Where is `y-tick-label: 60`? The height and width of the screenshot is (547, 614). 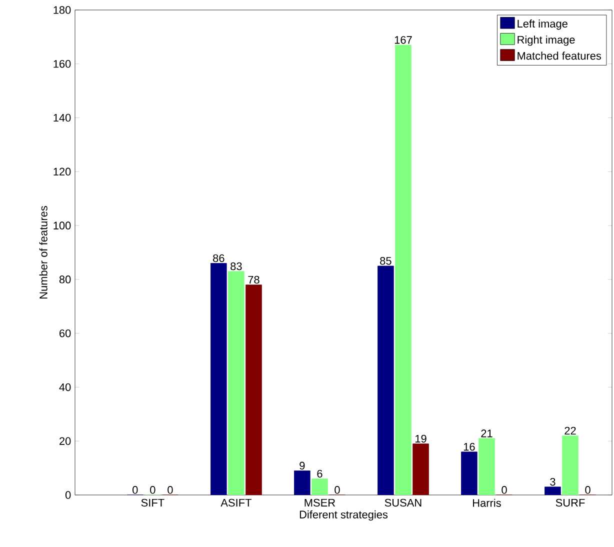
y-tick-label: 60 is located at coordinates (65, 333).